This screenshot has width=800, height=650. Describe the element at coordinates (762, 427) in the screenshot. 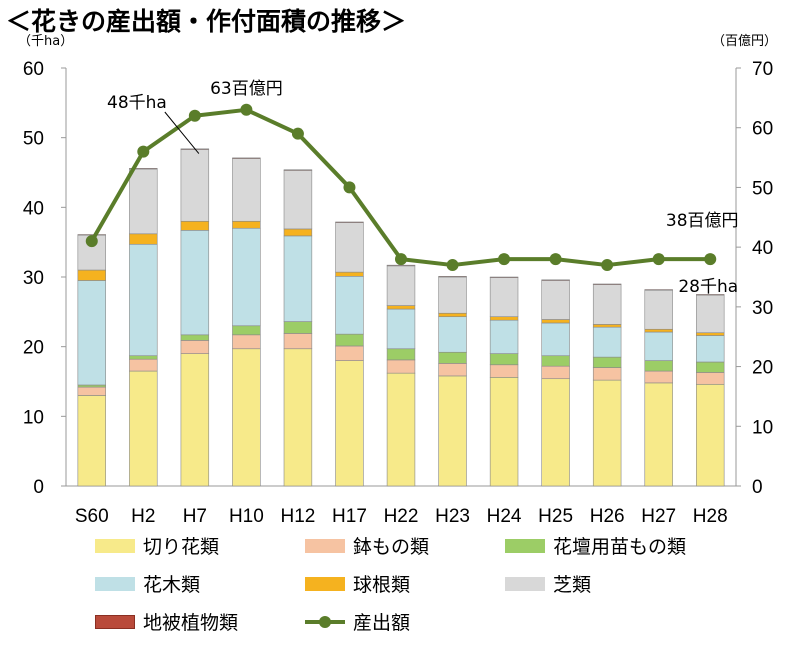

I see `right-tick-label: 10` at that location.